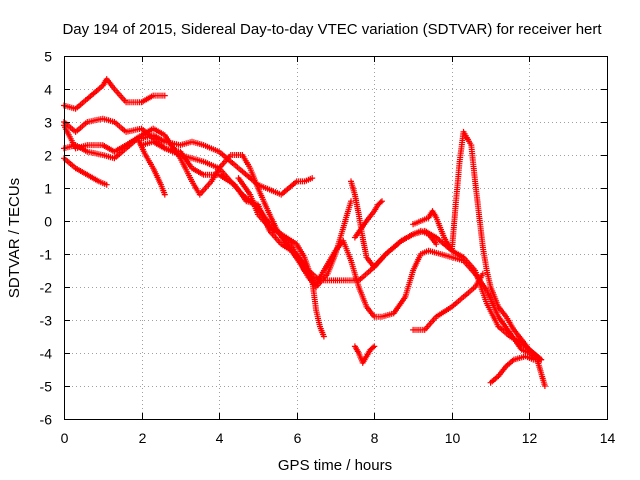 The width and height of the screenshot is (640, 480). I want to click on x-tick-label: 0, so click(65, 438).